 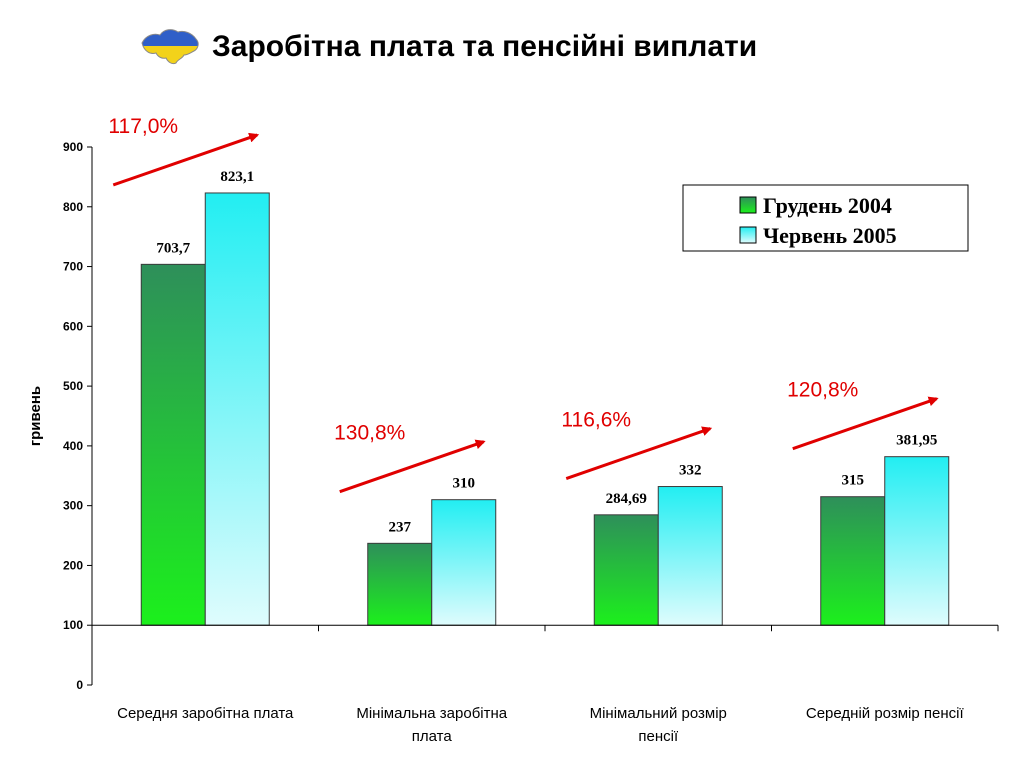 I want to click on growth-label: 116,6%, so click(x=596, y=420).